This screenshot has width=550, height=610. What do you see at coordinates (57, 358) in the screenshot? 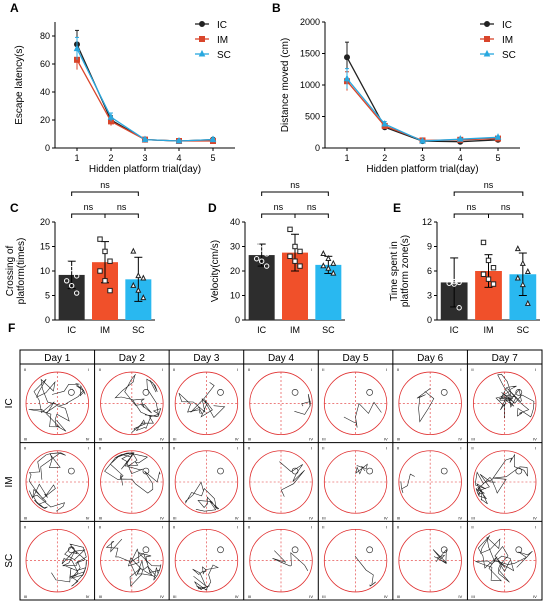
I see `day-header: Day 1` at bounding box center [57, 358].